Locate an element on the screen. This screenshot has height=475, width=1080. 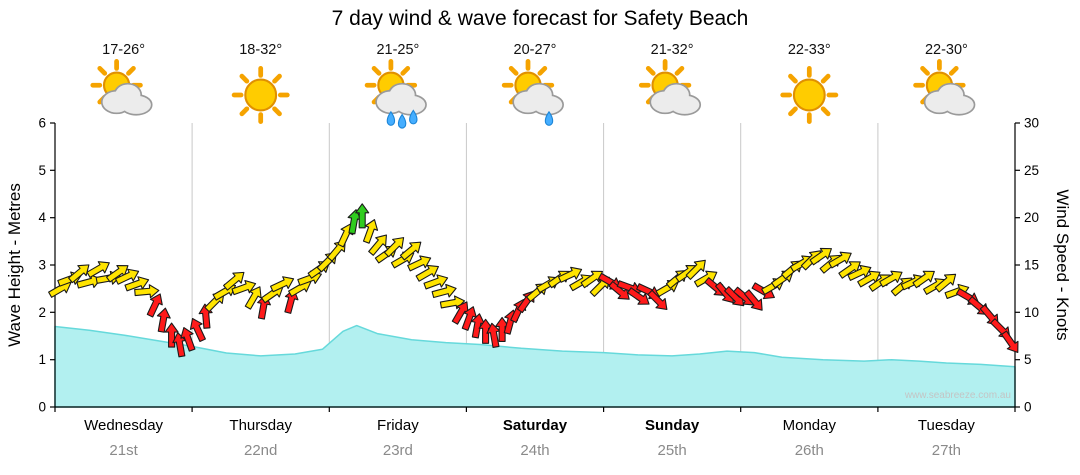
right-tick-label: 30 is located at coordinates (1031, 123).